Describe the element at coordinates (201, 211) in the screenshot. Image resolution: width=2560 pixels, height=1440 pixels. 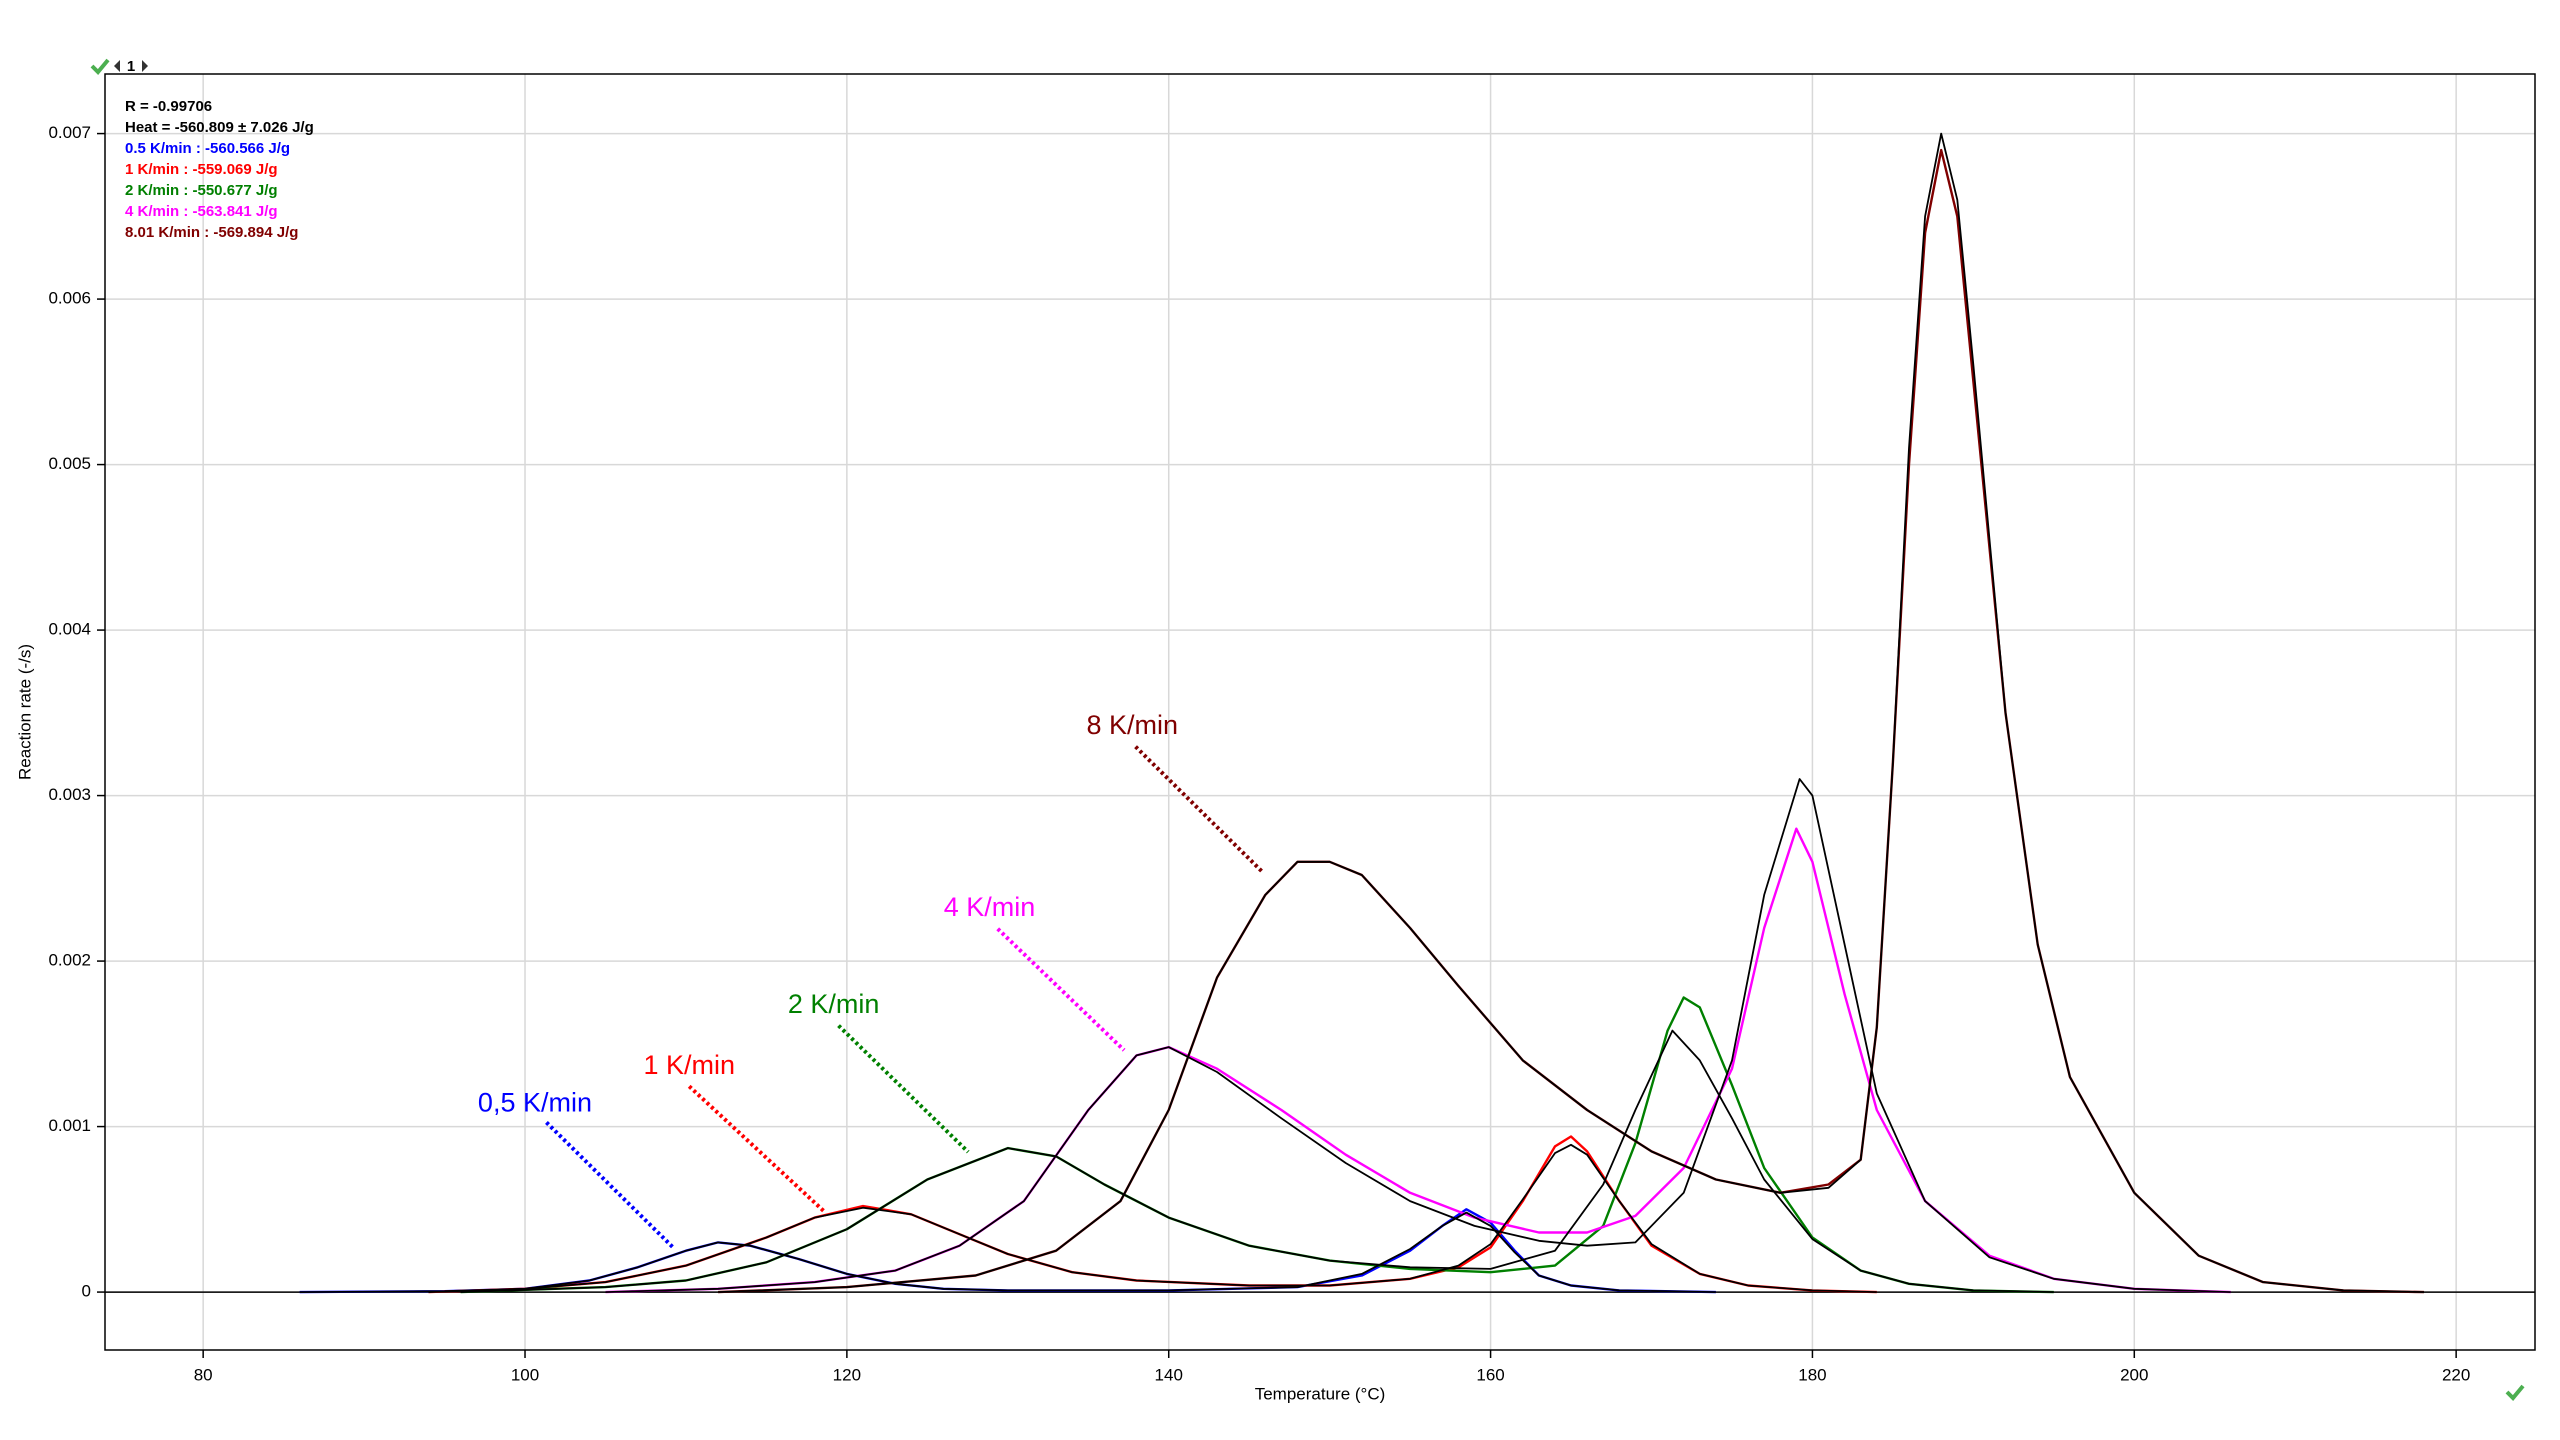
I see `legend-entry: 4 K/min : -563.841 J/g` at that location.